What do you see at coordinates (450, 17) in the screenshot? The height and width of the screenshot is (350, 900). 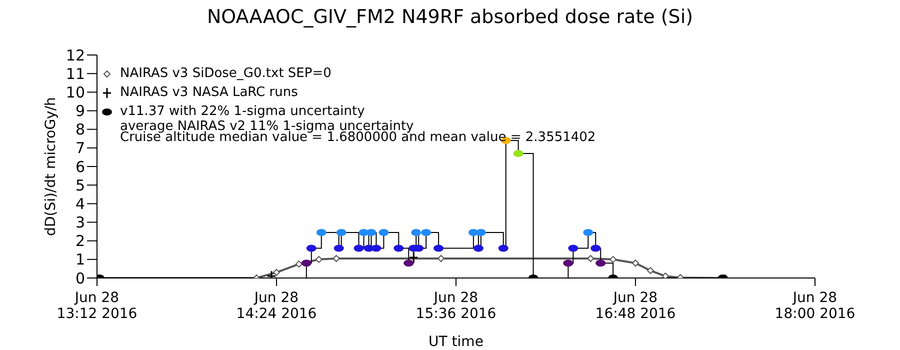 I see `chart-title: NOAAAOC_GIV_FM2 N49RF absorbed dose rate (Si)` at bounding box center [450, 17].